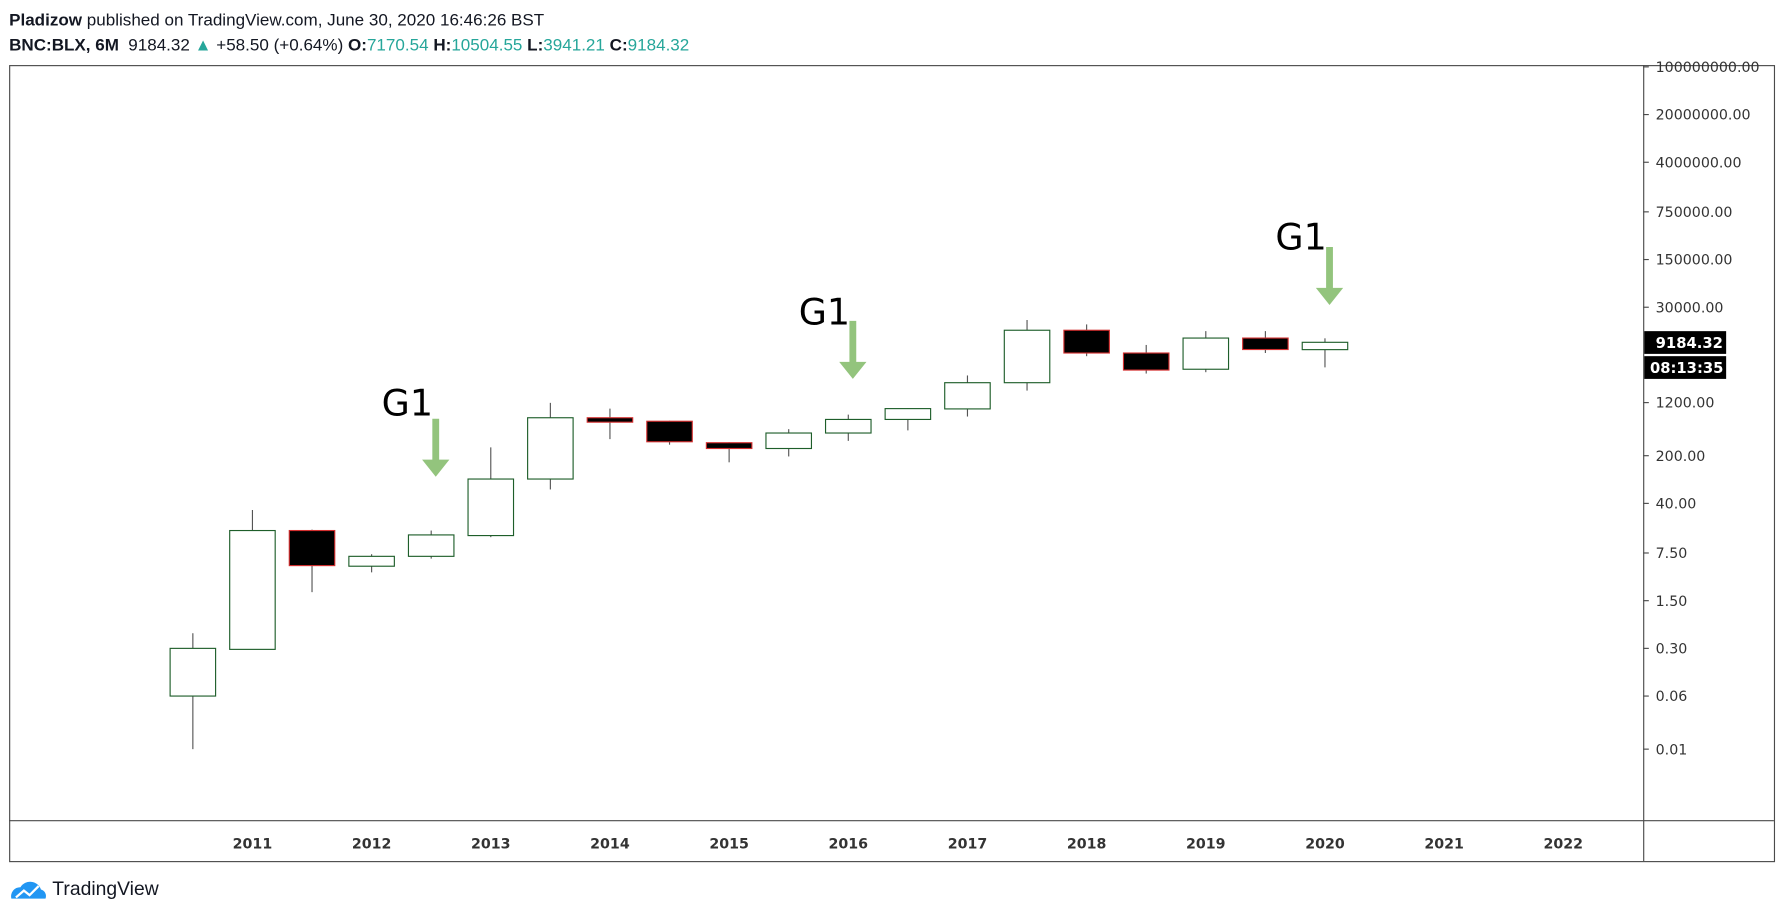 This screenshot has width=1783, height=917. Describe the element at coordinates (1444, 845) in the screenshot. I see `x-tick-label: 2021` at that location.